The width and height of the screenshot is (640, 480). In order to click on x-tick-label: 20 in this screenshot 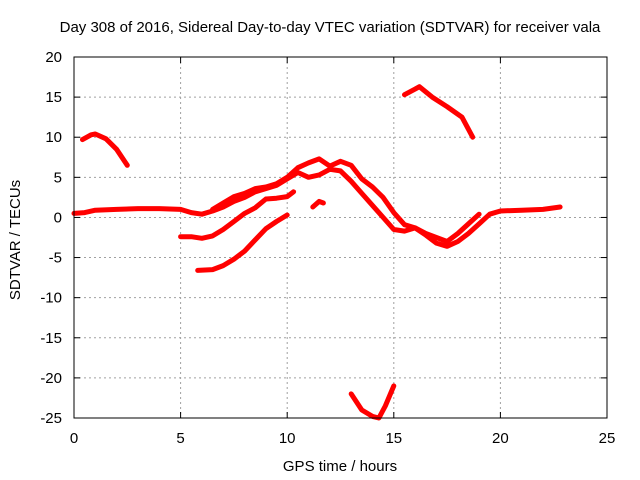, I will do `click(500, 438)`.